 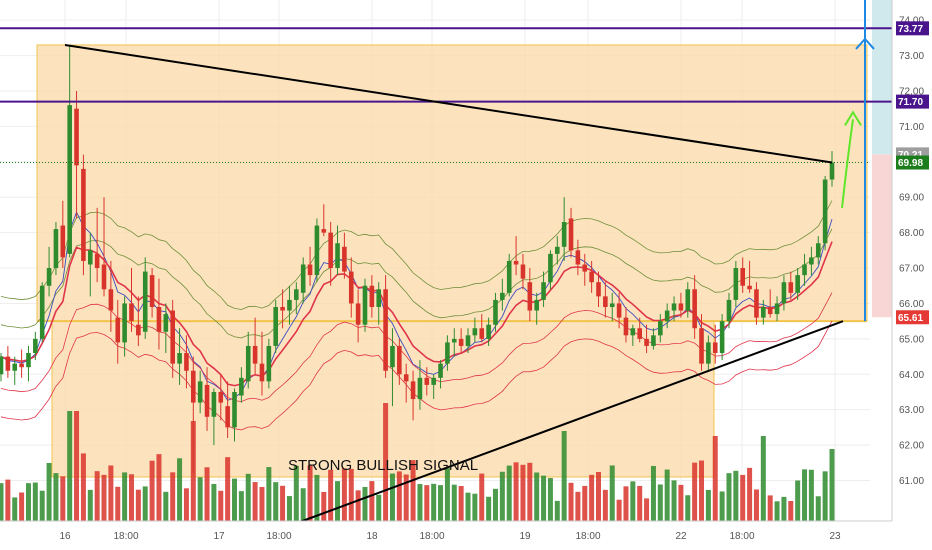 What do you see at coordinates (372, 536) in the screenshot?
I see `x-tick-label: 18` at bounding box center [372, 536].